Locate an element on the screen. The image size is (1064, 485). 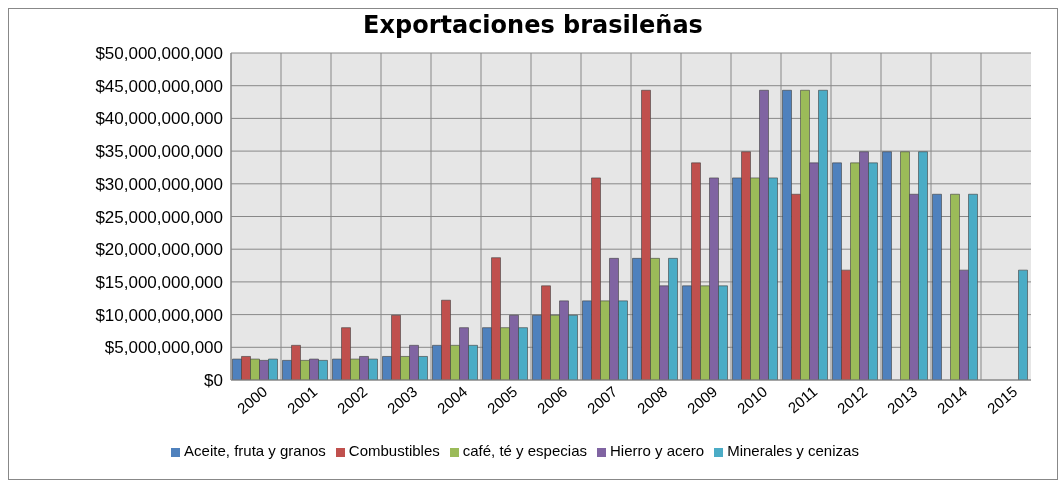
y-tick-label: $25,000,000,000 is located at coordinates (159, 217).